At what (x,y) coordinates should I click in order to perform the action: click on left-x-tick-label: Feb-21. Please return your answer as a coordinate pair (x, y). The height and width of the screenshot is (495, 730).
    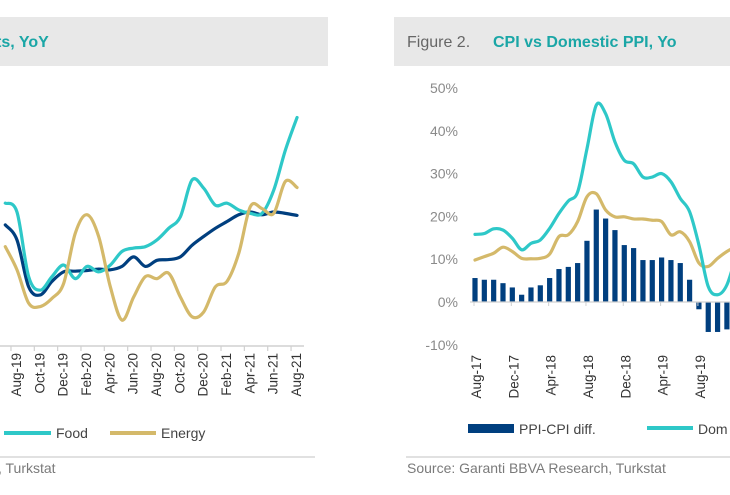
    Looking at the image, I should click on (226, 374).